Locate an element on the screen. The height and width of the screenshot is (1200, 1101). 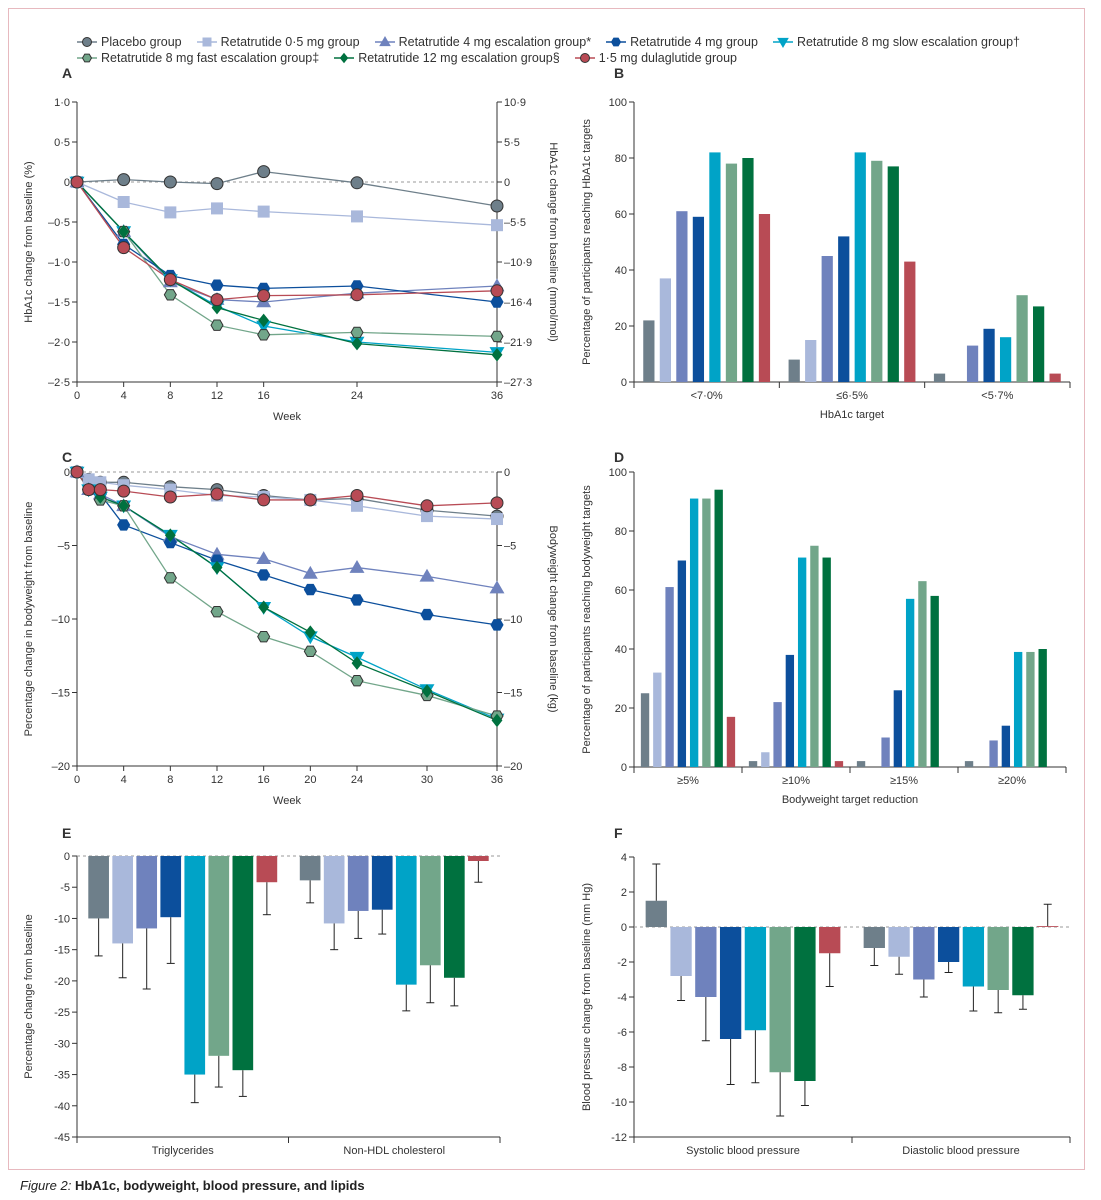
y-tick-label: 80 is located at coordinates (621, 159).